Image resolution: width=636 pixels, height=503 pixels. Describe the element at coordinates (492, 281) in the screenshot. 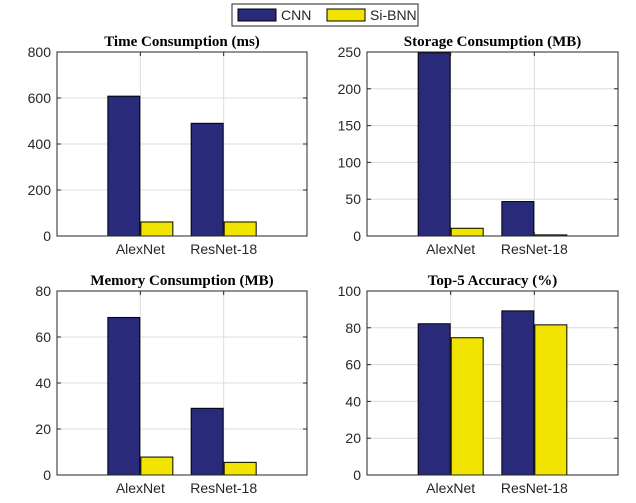

I see `chart-title: Top-5 Accuracy (%)` at that location.